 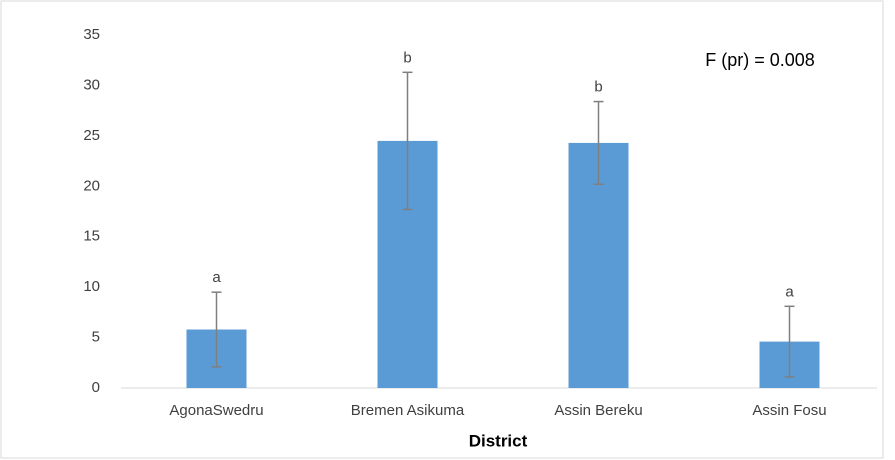 I want to click on x-tick-label: AgonaSwedru, so click(x=216, y=410).